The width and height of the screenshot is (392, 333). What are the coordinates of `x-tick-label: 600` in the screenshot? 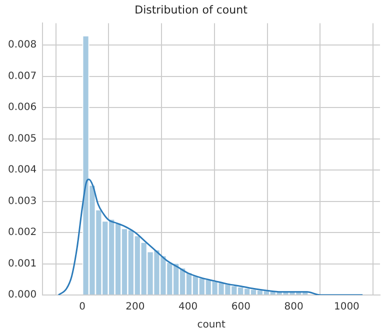 It's located at (240, 307).